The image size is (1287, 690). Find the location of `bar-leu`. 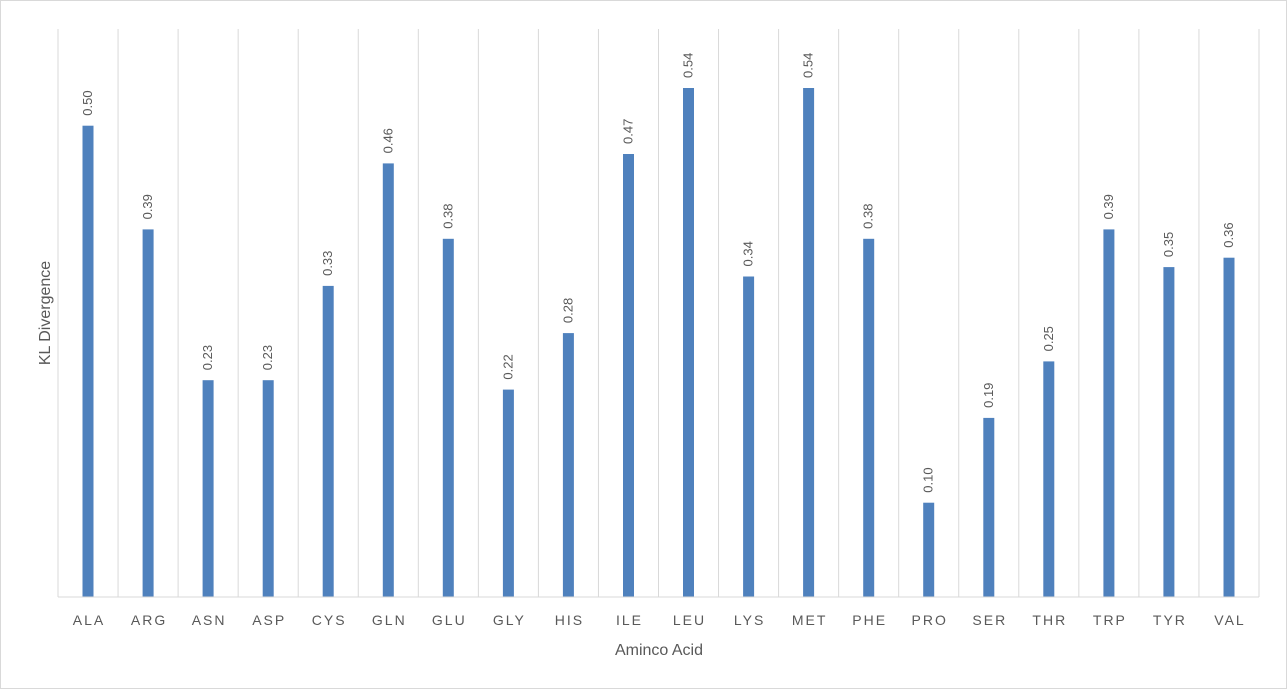

bar-leu is located at coordinates (688, 342).